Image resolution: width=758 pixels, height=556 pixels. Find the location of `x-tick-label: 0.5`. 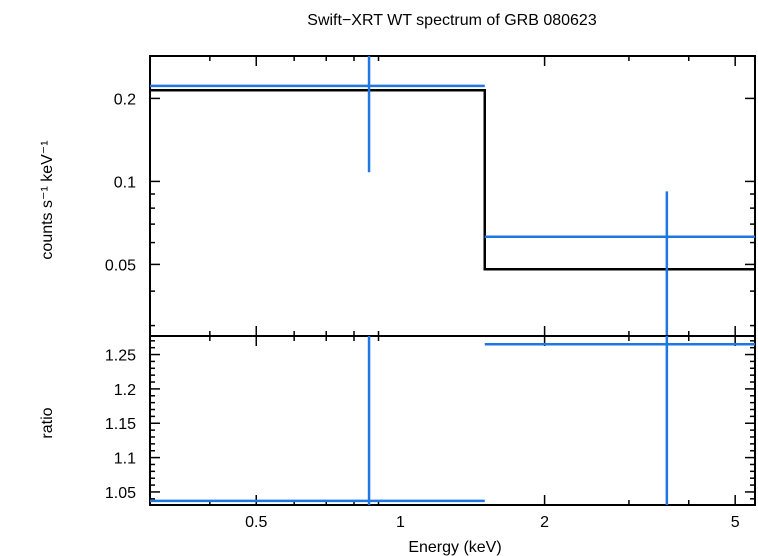

x-tick-label: 0.5 is located at coordinates (256, 522).